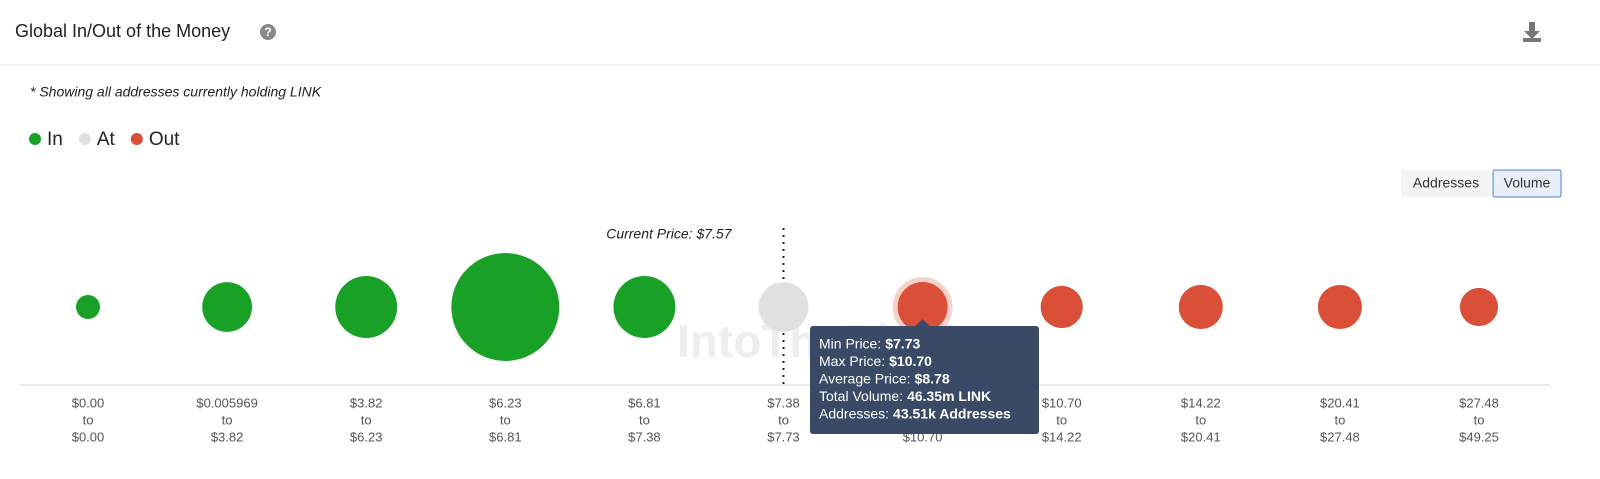 This screenshot has width=1600, height=479. What do you see at coordinates (783, 402) in the screenshot?
I see `range-min: $7.38` at bounding box center [783, 402].